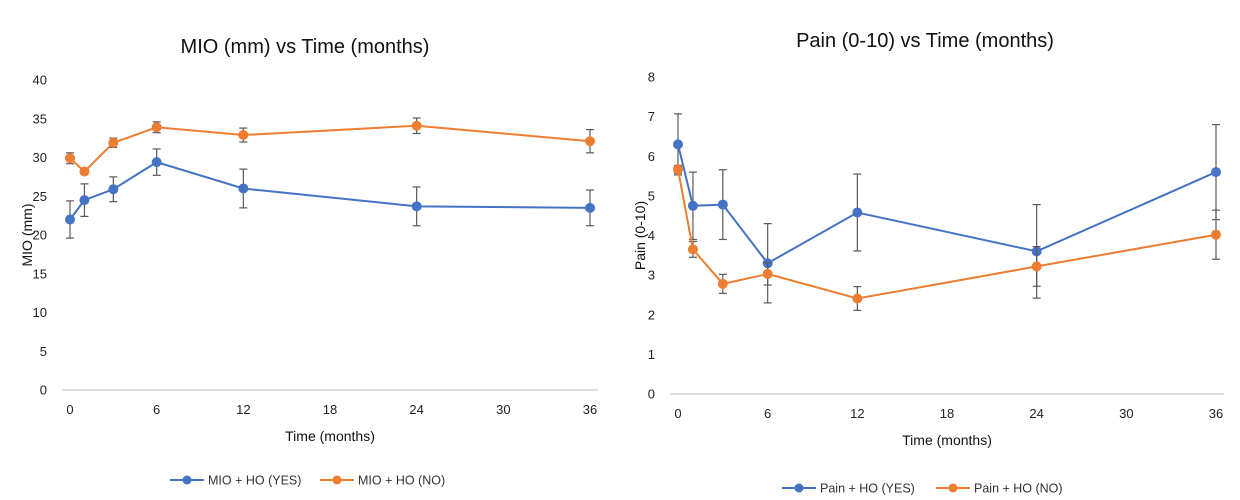 This screenshot has width=1240, height=500. Describe the element at coordinates (1018, 489) in the screenshot. I see `legend-label: Pain + HO (NO)` at that location.